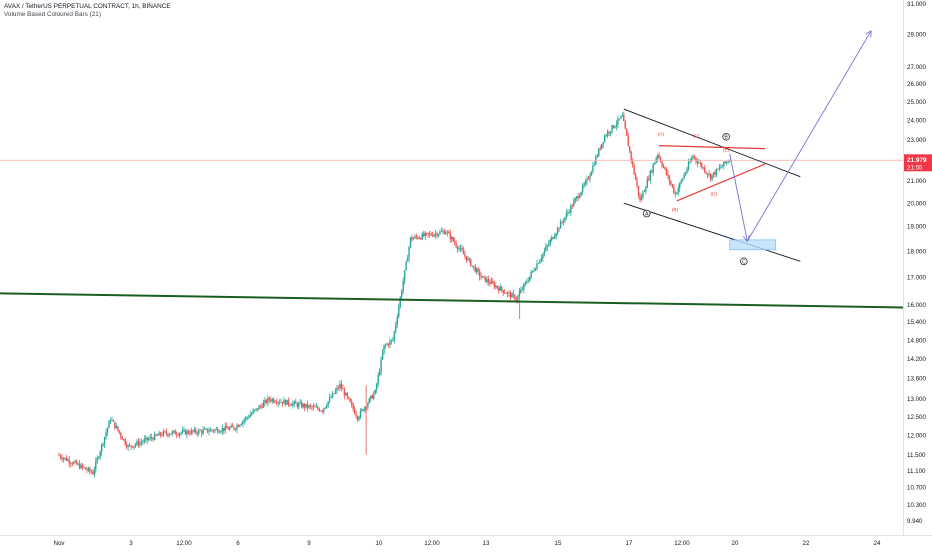 The image size is (932, 555). Describe the element at coordinates (916, 203) in the screenshot. I see `price-tick-label: 20.000` at that location.